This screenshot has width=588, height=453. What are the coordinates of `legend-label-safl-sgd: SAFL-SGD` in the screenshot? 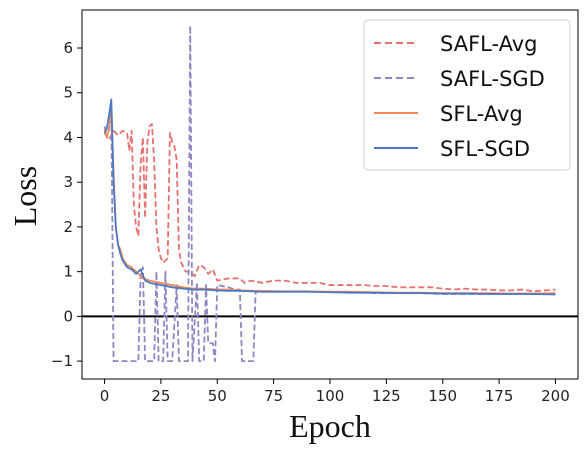 It's located at (492, 79).